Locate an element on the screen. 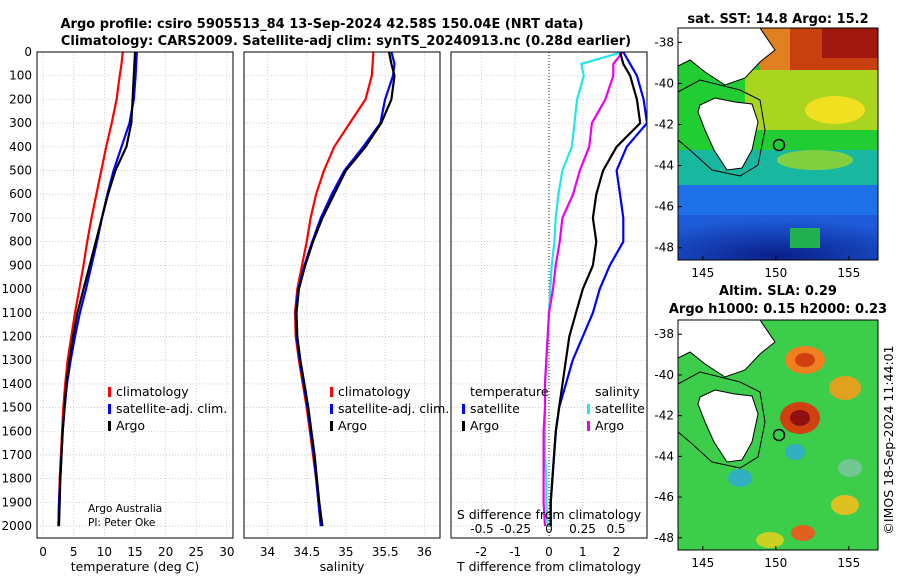 This screenshot has width=900, height=584. legend-label-climatology: climatology is located at coordinates (152, 391).